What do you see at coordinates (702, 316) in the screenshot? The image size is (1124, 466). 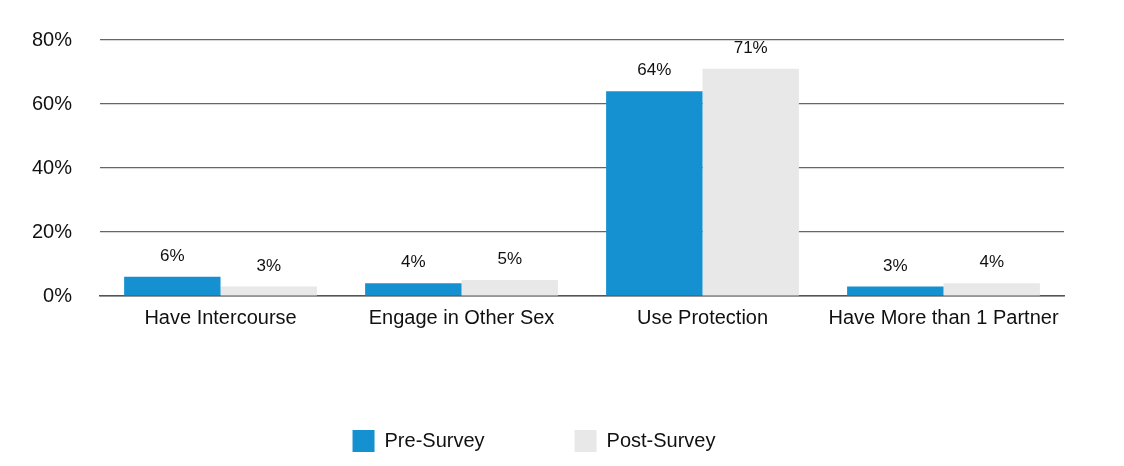 I see `x-tick-label: Use Protection` at bounding box center [702, 316].